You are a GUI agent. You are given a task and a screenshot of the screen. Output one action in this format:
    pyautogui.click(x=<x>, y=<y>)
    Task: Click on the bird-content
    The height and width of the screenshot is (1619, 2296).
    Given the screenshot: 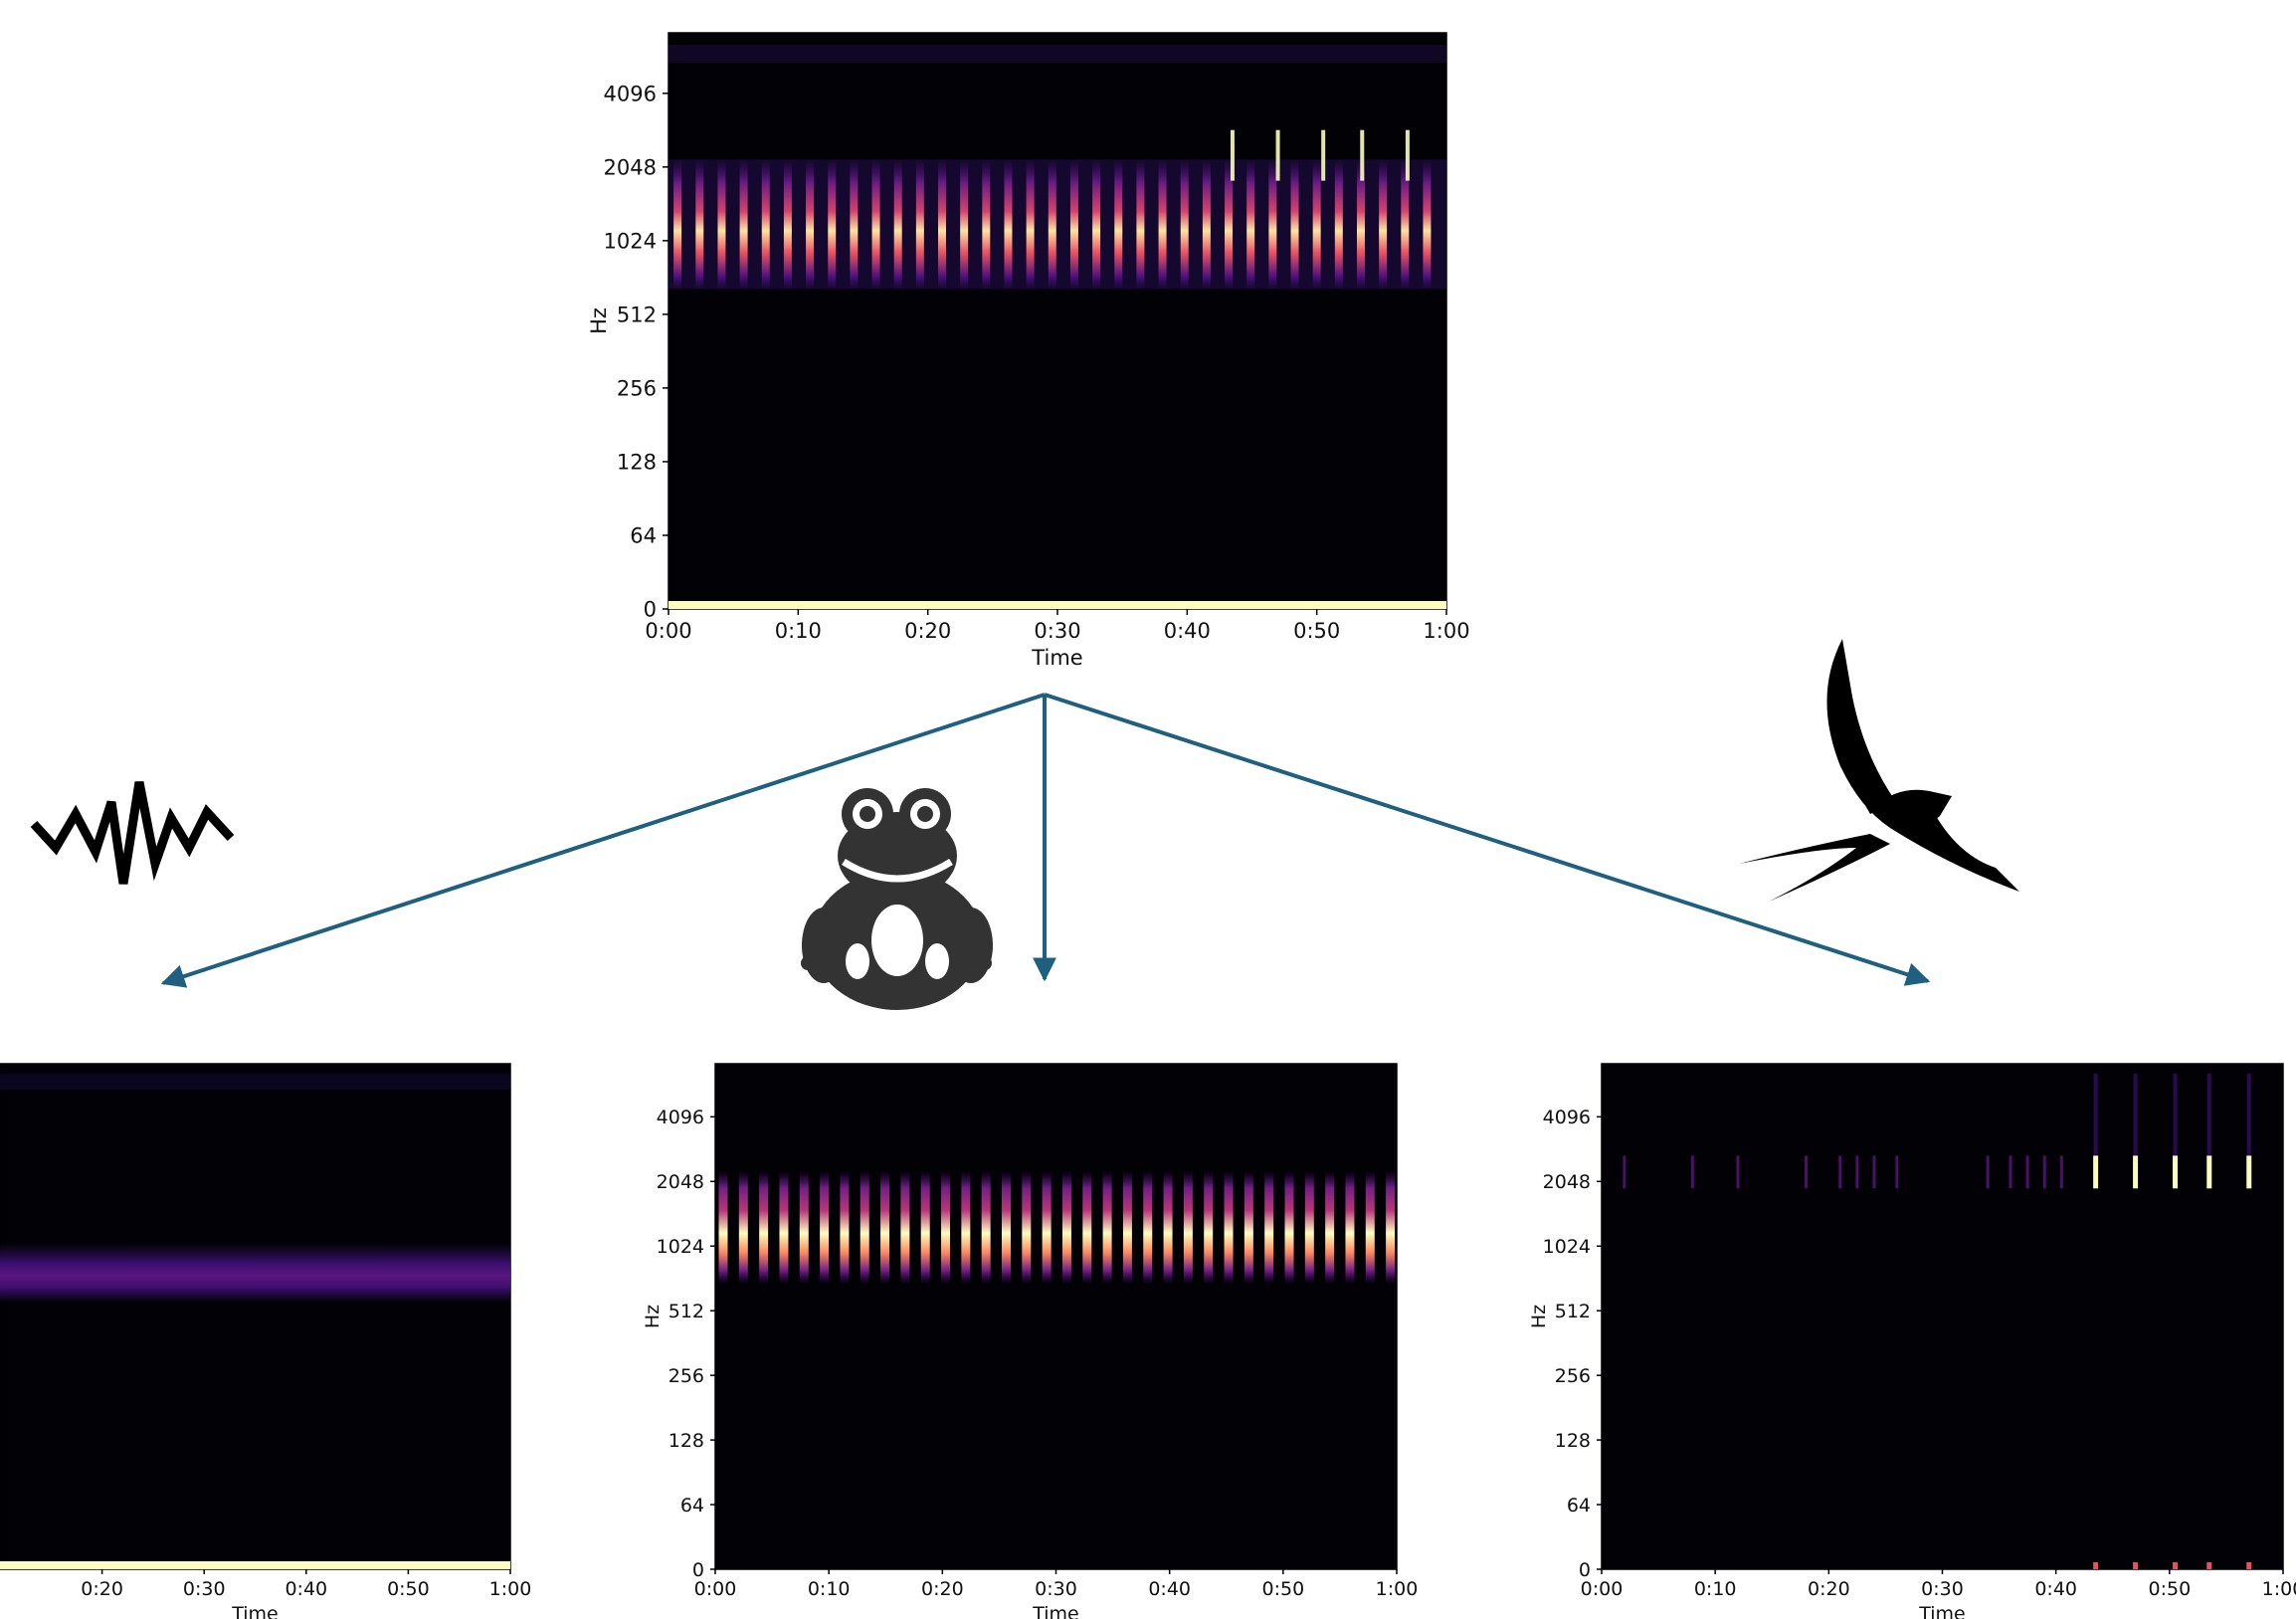 What is the action you would take?
    pyautogui.click(x=1938, y=1321)
    